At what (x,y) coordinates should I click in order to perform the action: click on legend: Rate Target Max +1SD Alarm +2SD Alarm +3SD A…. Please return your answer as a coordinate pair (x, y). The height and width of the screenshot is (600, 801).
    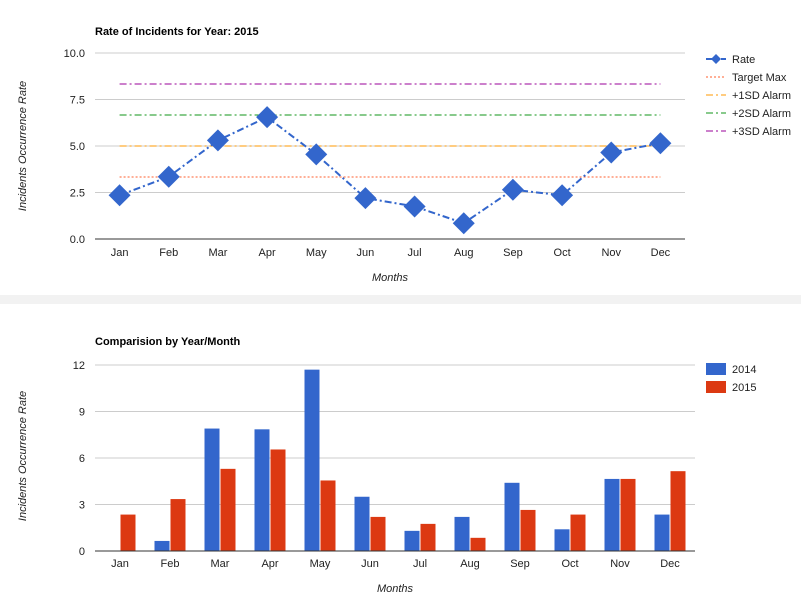
    Looking at the image, I should click on (748, 96).